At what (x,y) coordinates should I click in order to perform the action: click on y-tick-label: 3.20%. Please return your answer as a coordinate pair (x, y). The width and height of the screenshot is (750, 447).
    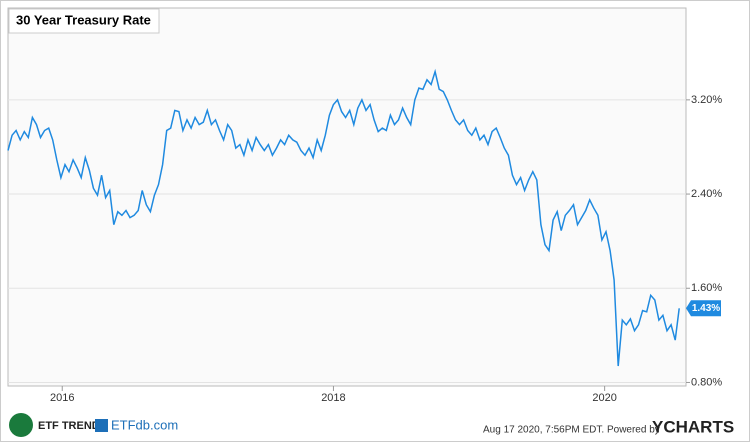
    Looking at the image, I should click on (706, 100).